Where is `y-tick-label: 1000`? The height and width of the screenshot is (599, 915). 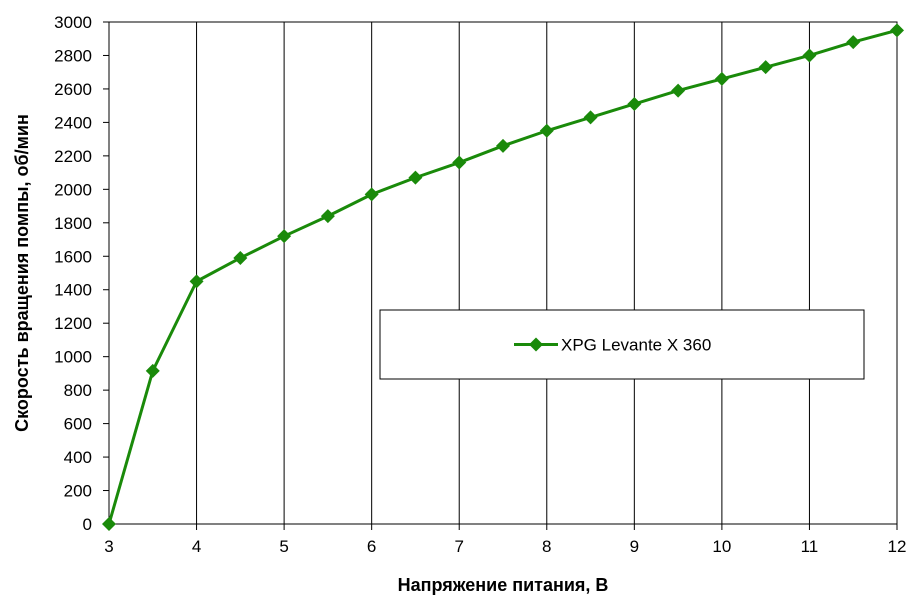
y-tick-label: 1000 is located at coordinates (73, 357).